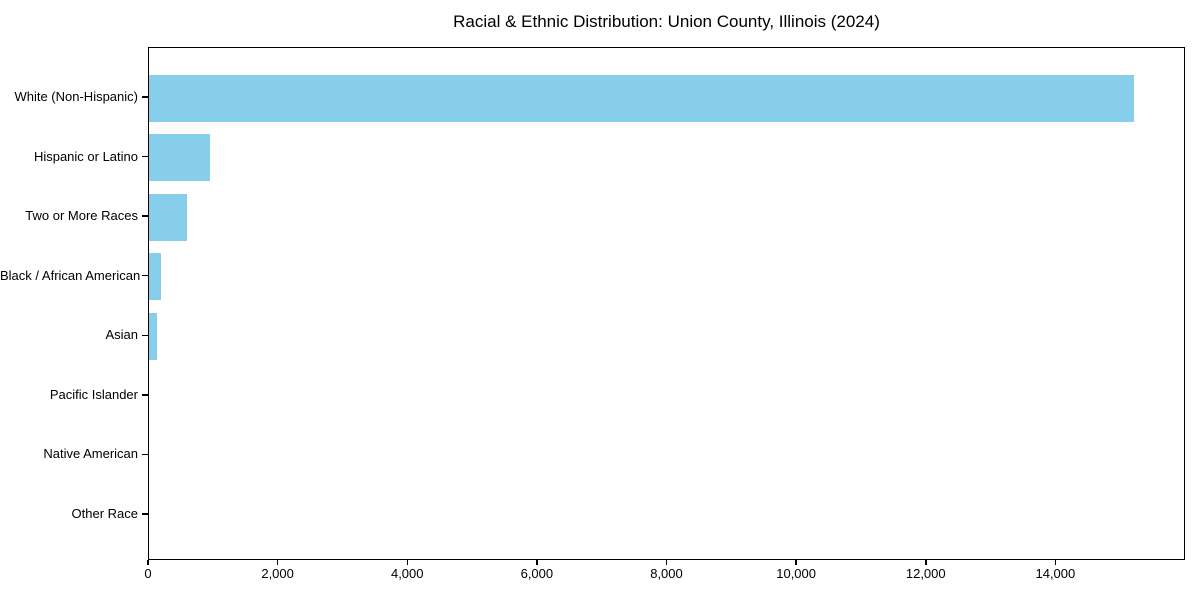 Image resolution: width=1200 pixels, height=600 pixels. I want to click on x-tick-label-0: 0, so click(148, 573).